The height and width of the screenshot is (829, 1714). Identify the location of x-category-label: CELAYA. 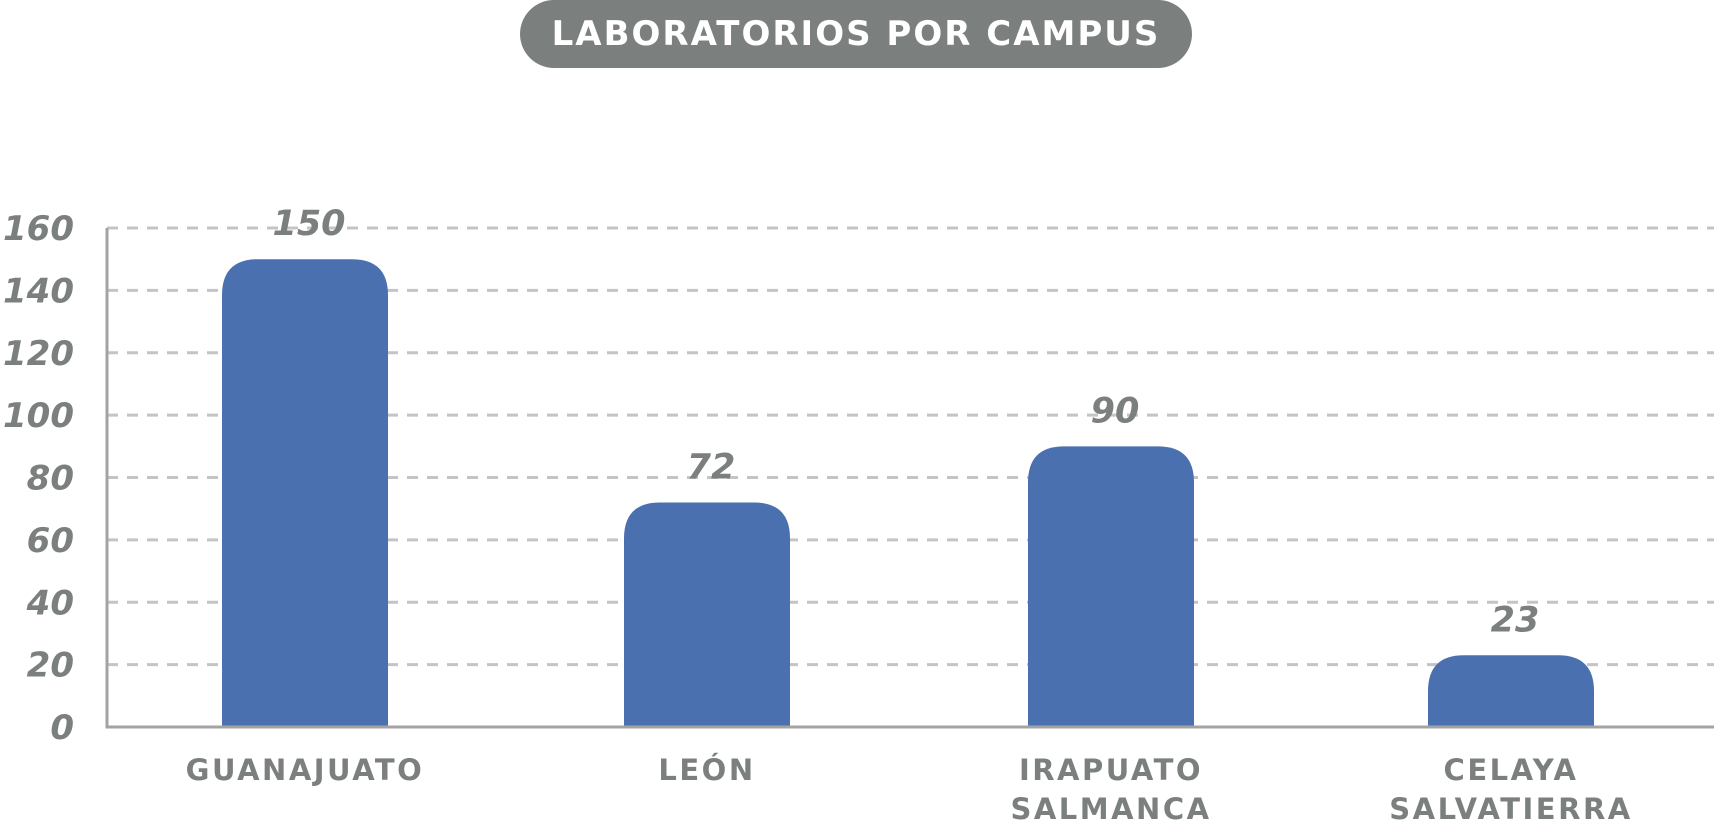
(1511, 770).